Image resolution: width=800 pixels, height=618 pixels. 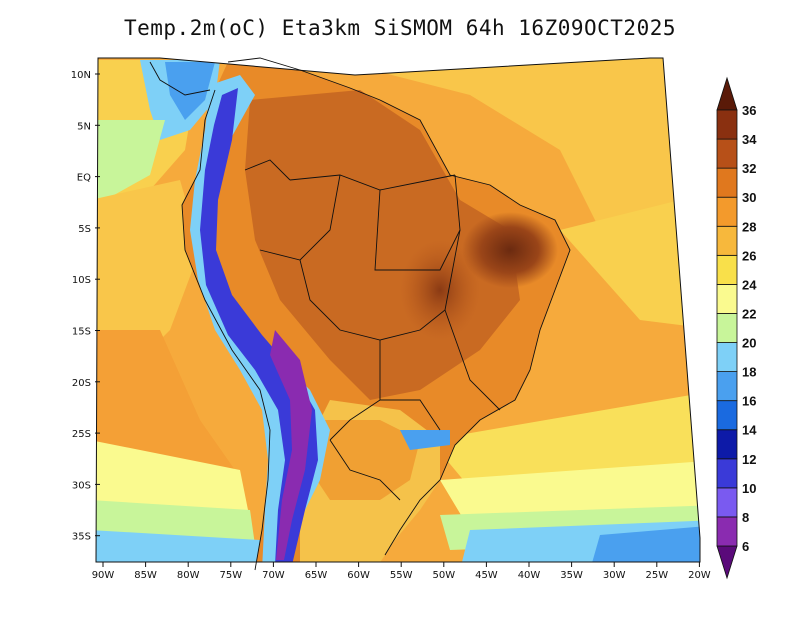 I want to click on colorbar: 6 8 10 12 14 16 18 20 22 24 26 28 30 32 34 36, so click(x=736, y=328).